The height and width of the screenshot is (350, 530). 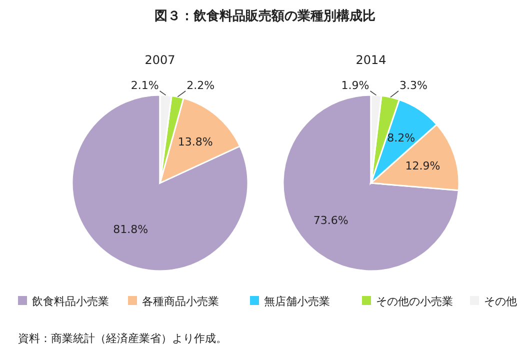 What do you see at coordinates (297, 301) in the screenshot?
I see `legend-label: 無店舗小売業` at bounding box center [297, 301].